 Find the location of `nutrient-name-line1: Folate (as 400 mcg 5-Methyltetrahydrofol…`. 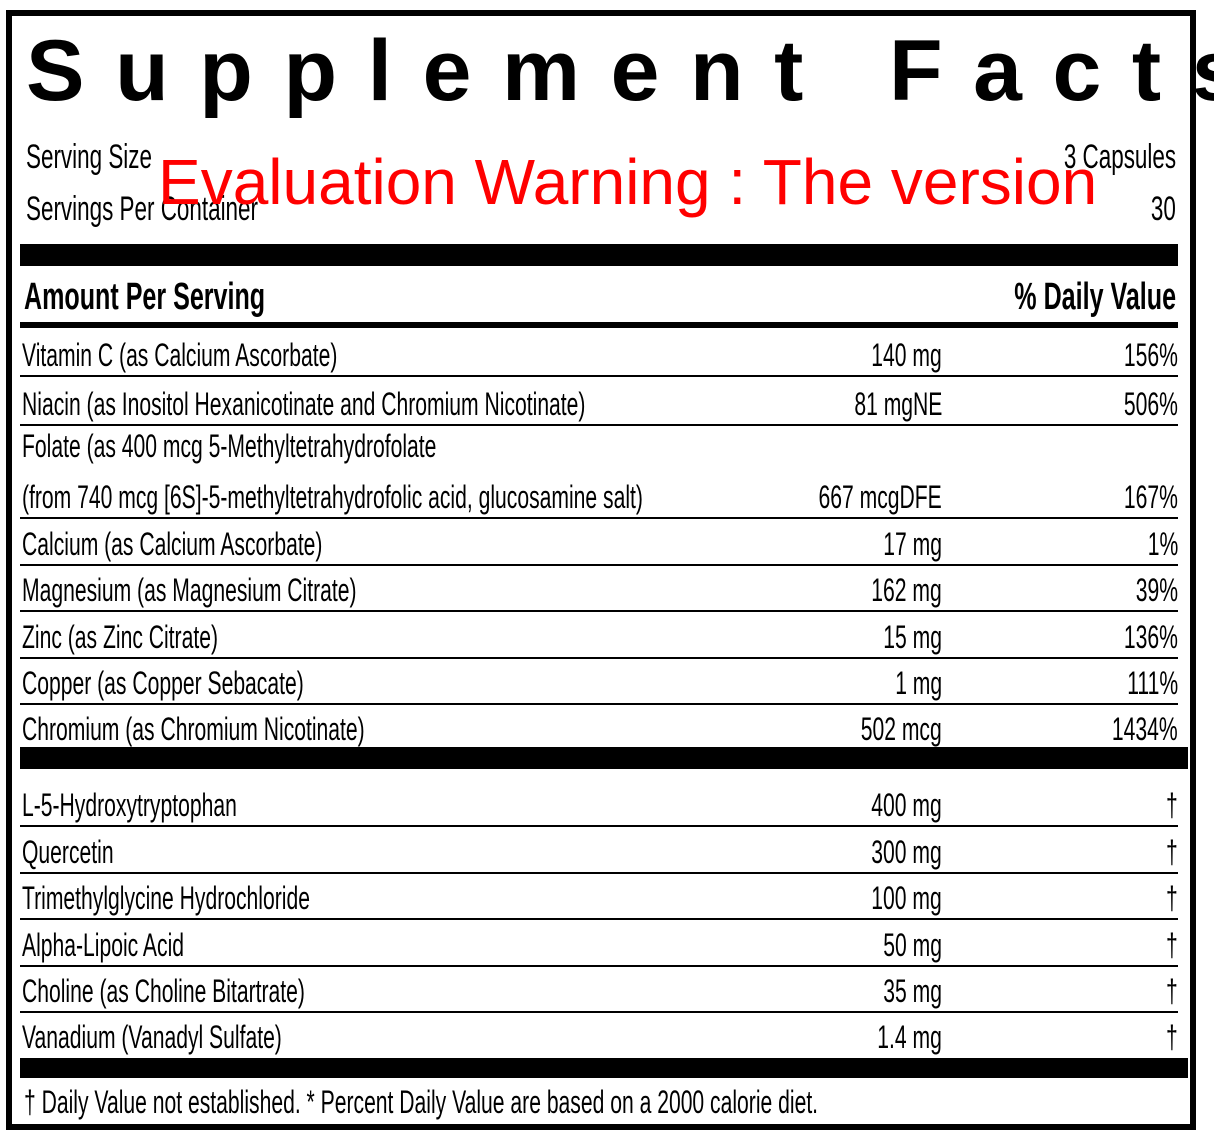

nutrient-name-line1: Folate (as 400 mcg 5-Methyltetrahydrofol… is located at coordinates (229, 446).